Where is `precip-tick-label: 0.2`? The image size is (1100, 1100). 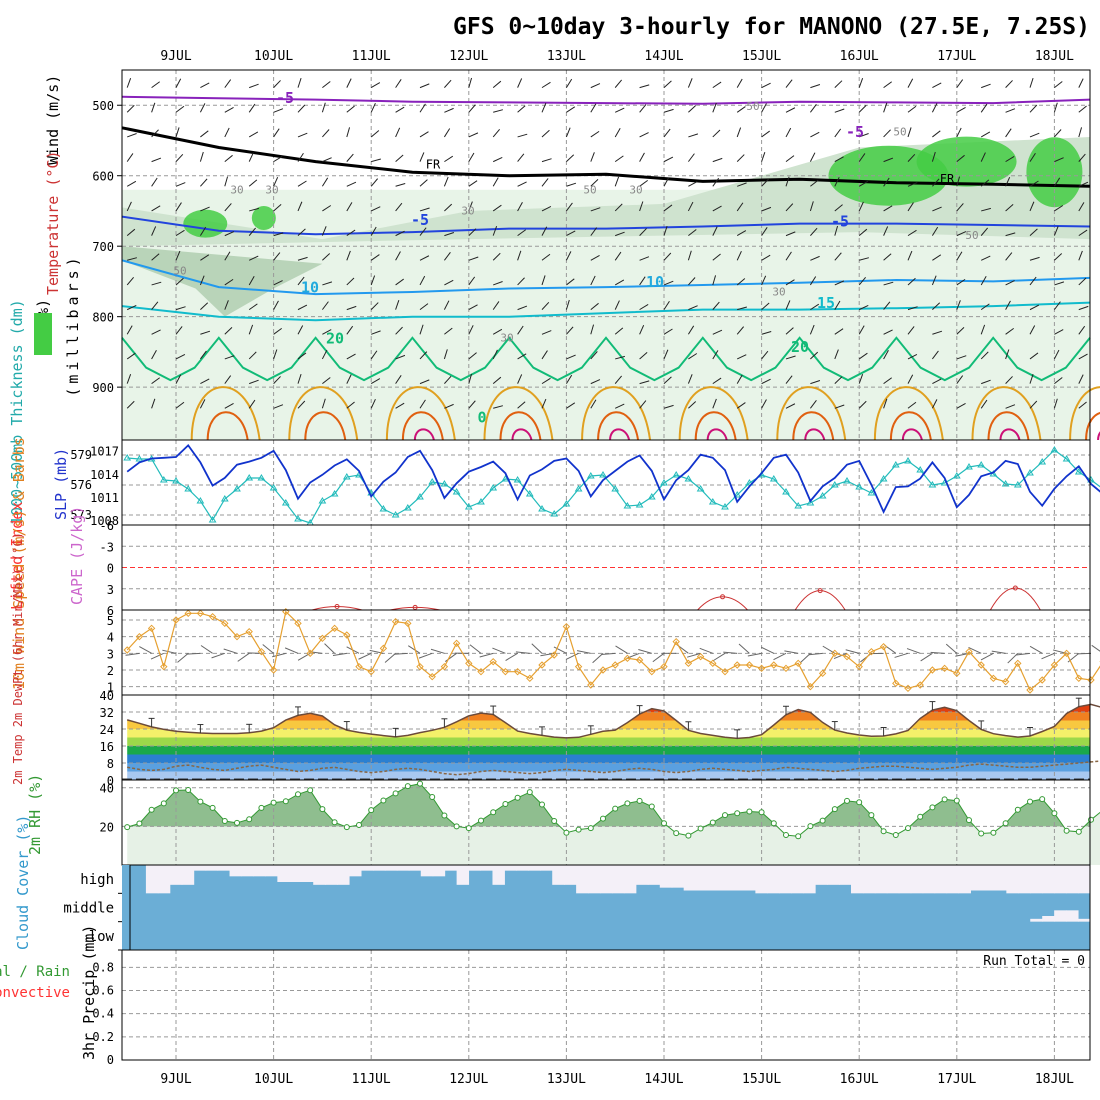
precip-tick-label: 0.2 is located at coordinates (103, 1037).